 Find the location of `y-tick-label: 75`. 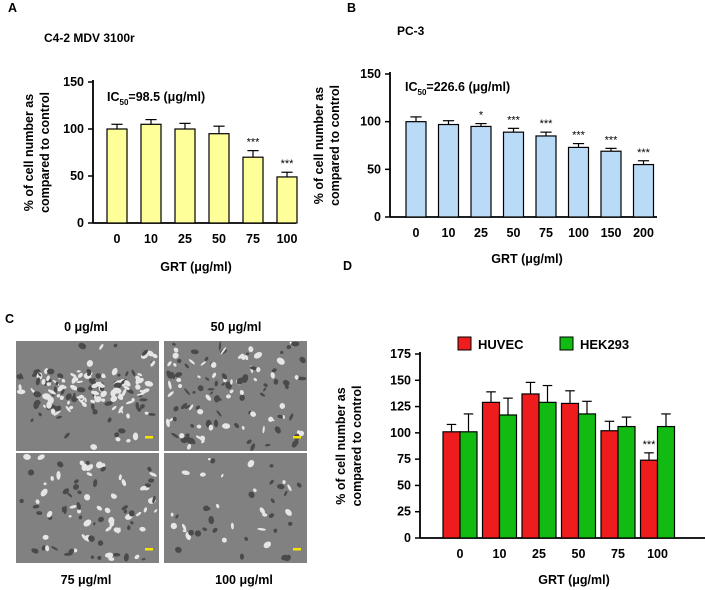

y-tick-label: 75 is located at coordinates (404, 459).